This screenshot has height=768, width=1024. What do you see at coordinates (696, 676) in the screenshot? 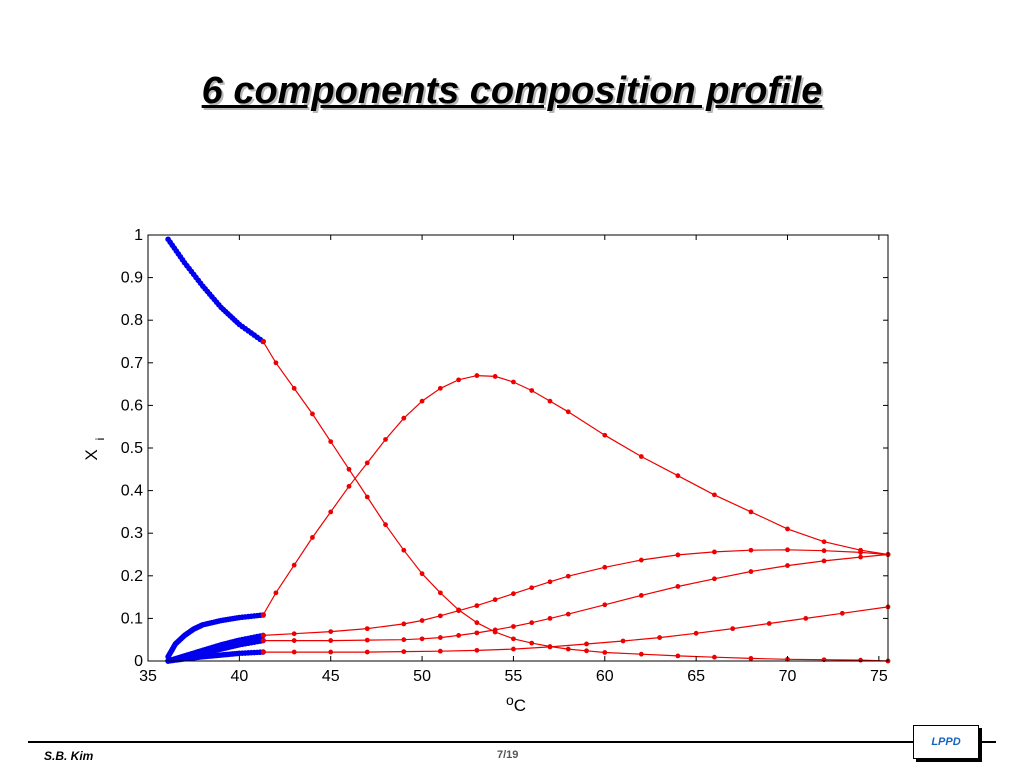
I see `x-tick-label: 65` at bounding box center [696, 676].